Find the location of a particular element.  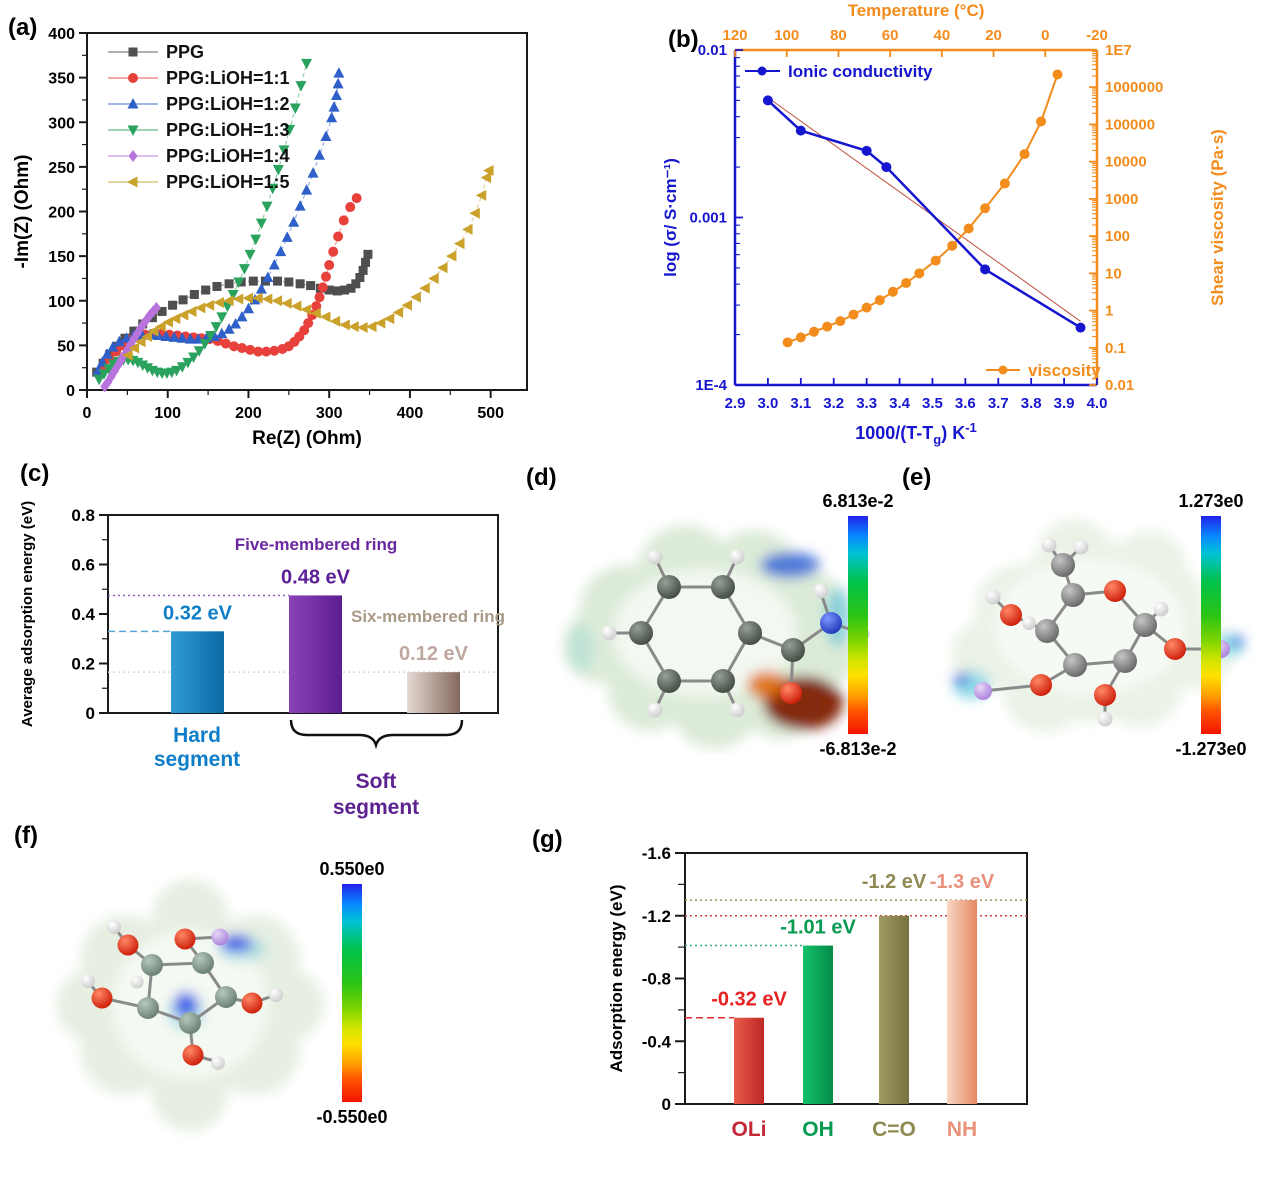

a-y-tick: 300 is located at coordinates (61, 123).